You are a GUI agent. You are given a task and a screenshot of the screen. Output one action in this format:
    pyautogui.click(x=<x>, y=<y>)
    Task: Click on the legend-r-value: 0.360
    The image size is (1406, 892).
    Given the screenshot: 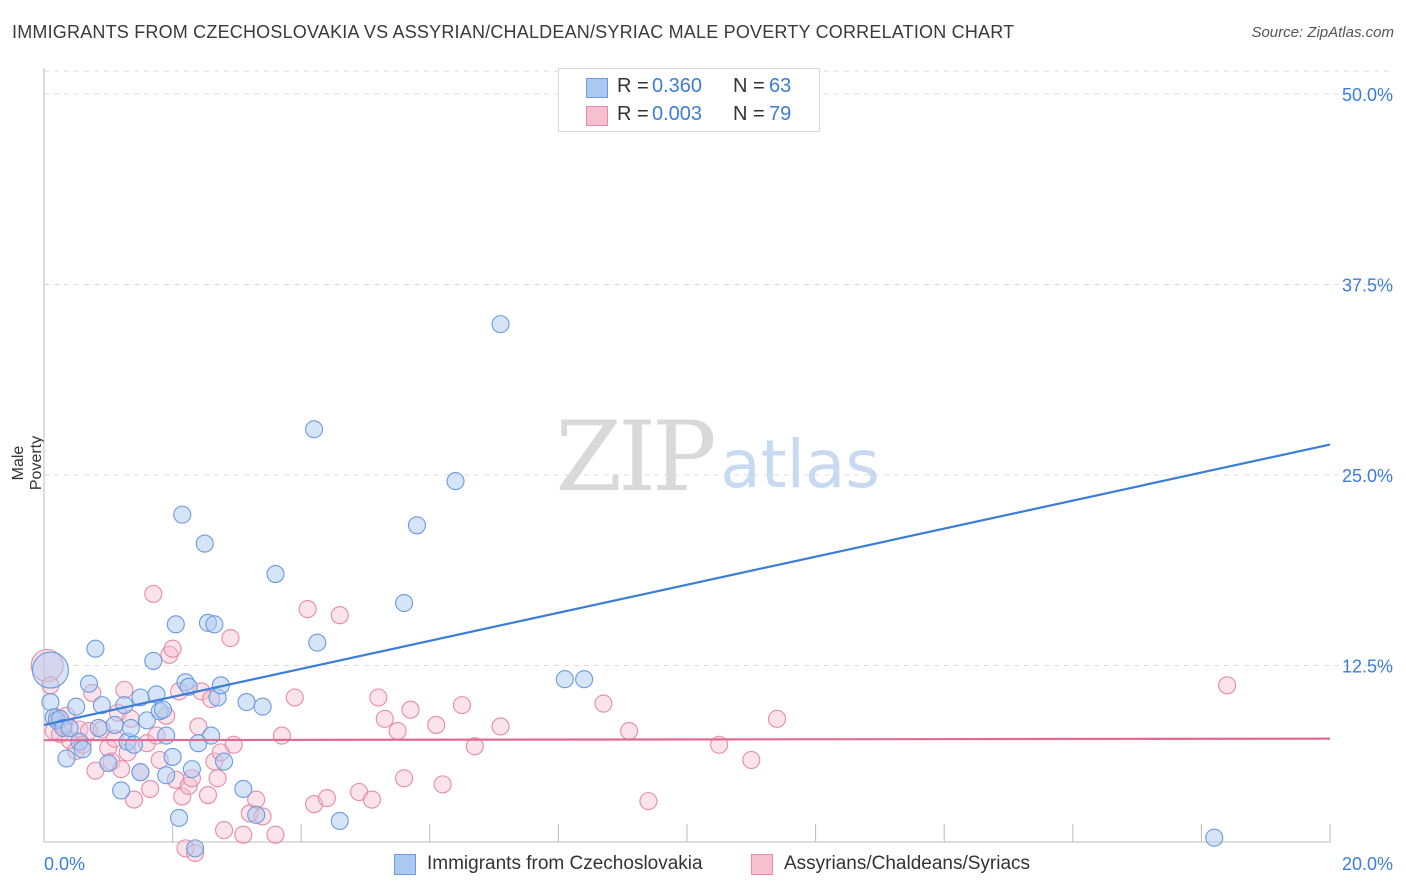 What is the action you would take?
    pyautogui.click(x=677, y=86)
    